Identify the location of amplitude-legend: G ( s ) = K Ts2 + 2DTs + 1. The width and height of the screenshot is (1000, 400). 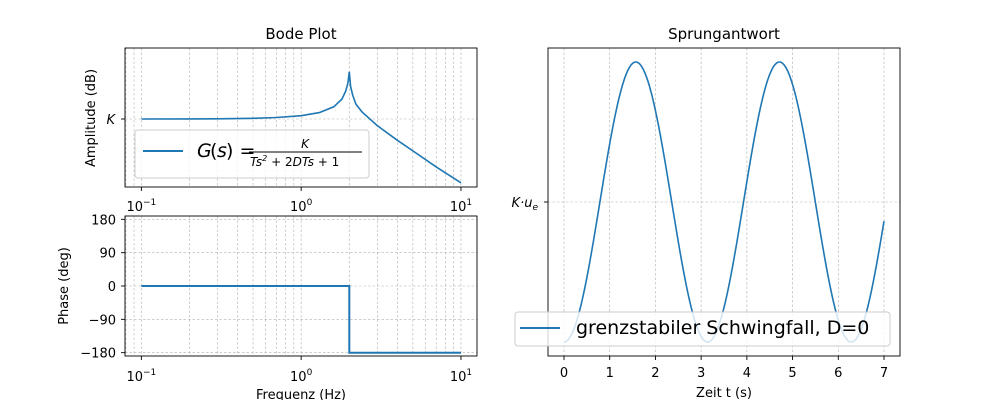
(252, 154).